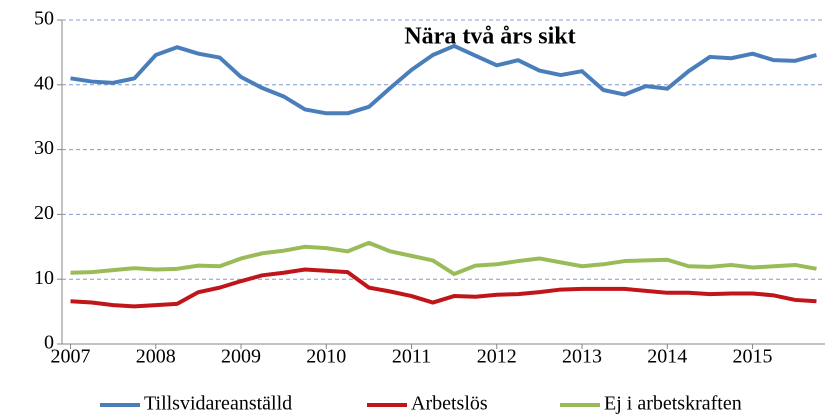  Describe the element at coordinates (241, 357) in the screenshot. I see `x-tick-label: 2009` at that location.